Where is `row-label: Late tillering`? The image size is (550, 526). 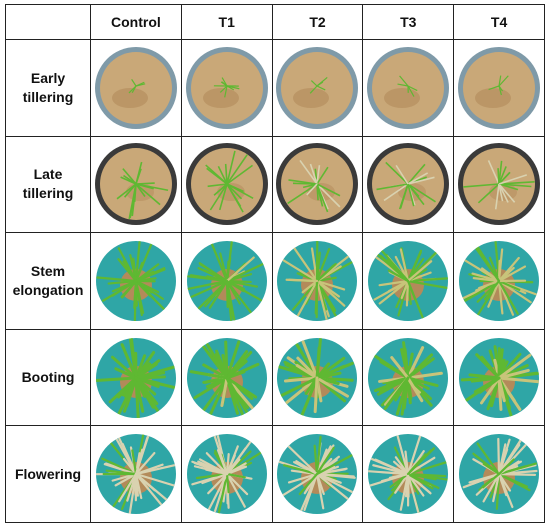
row-label: Late tillering is located at coordinates (48, 184).